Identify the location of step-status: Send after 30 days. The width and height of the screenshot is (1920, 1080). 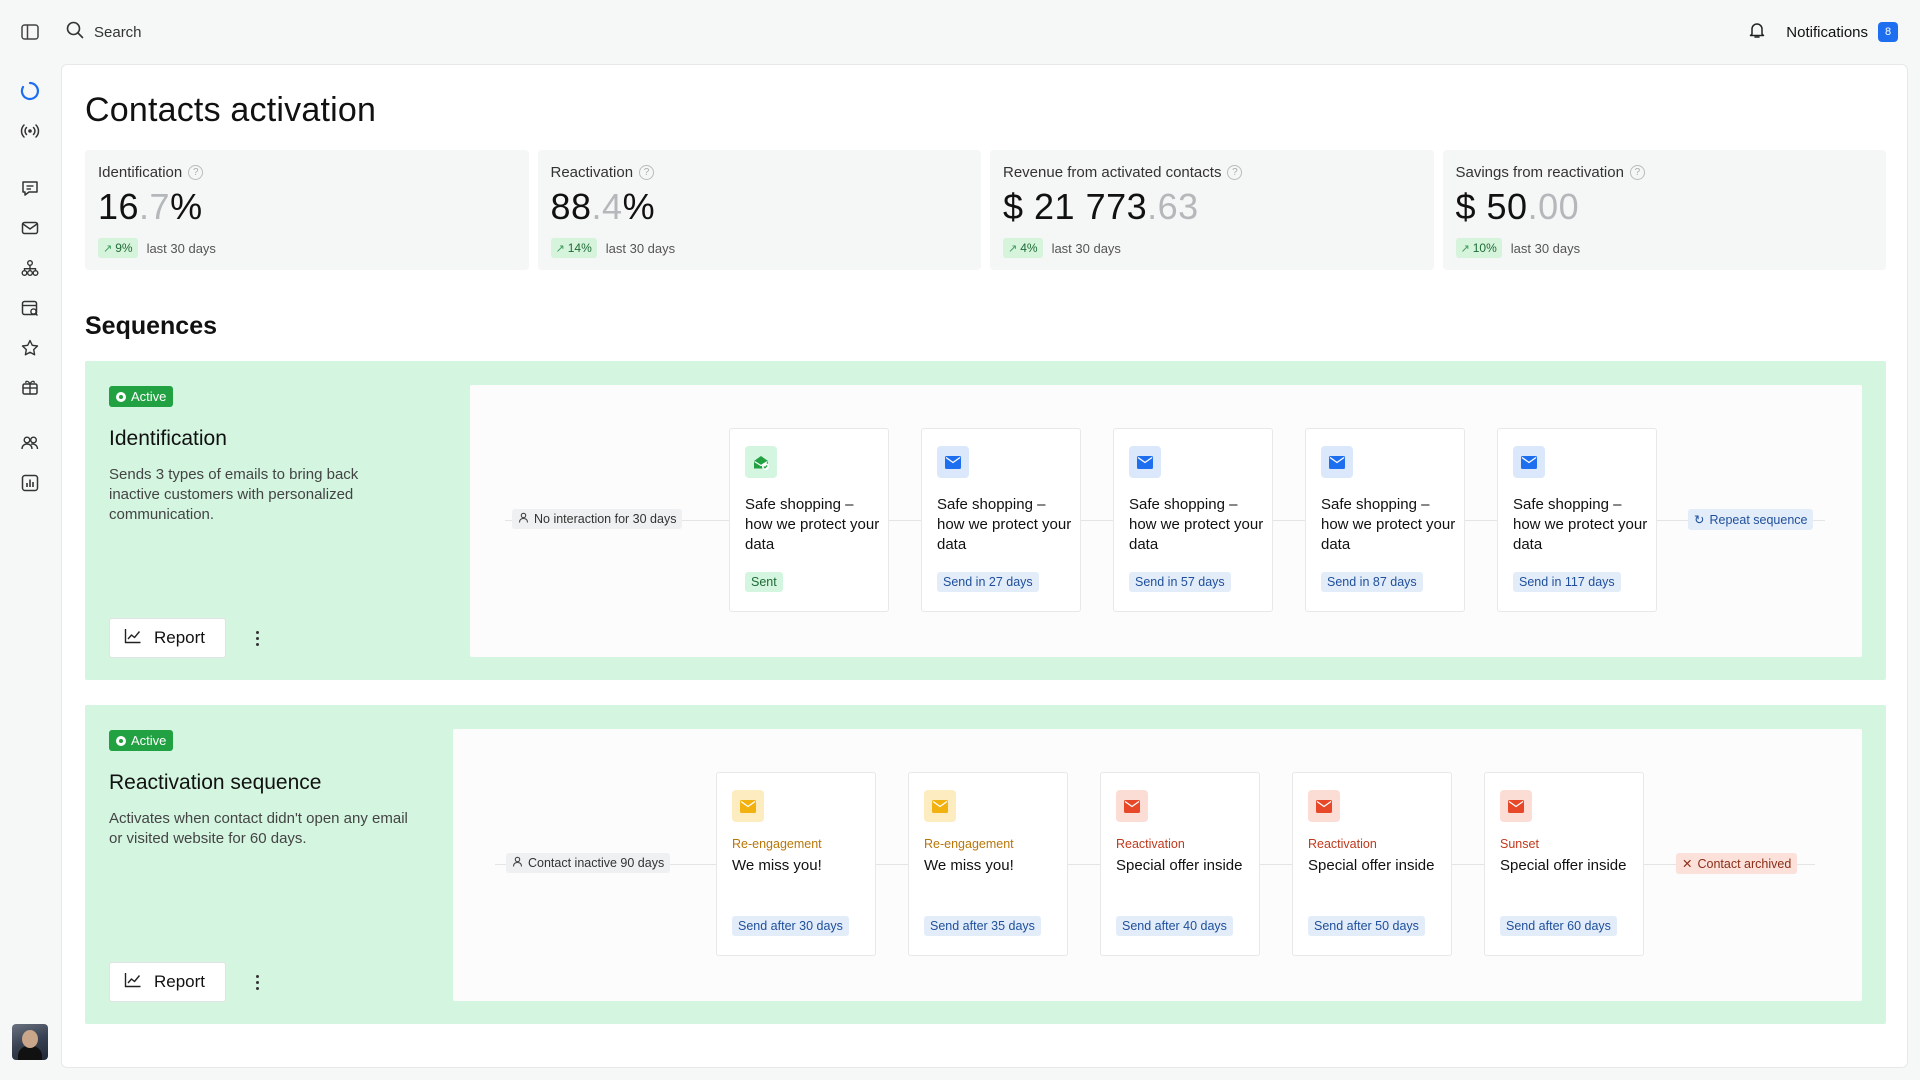
(790, 926).